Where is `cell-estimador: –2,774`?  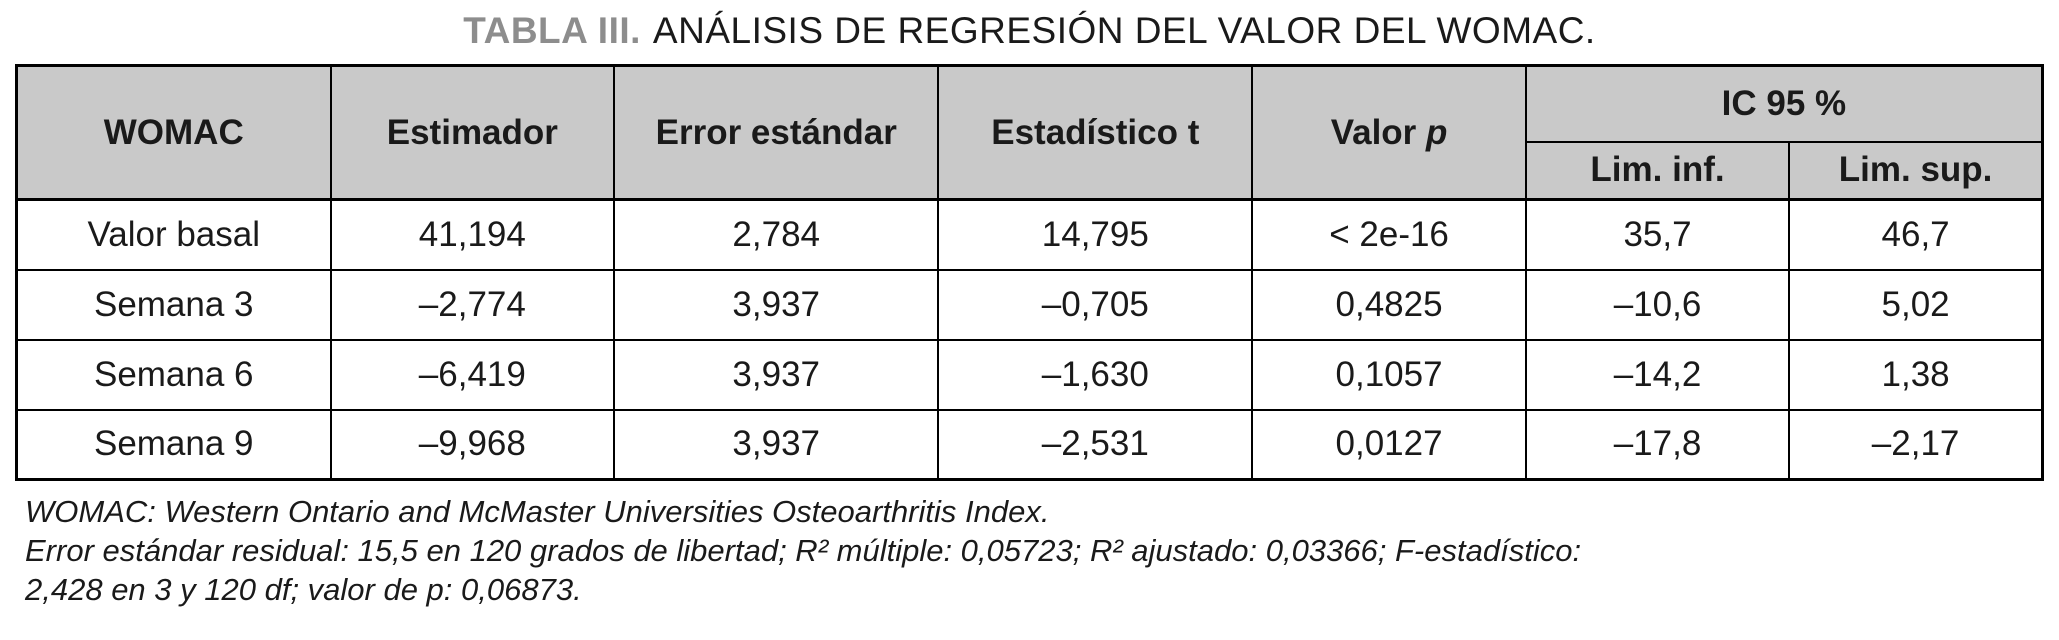 cell-estimador: –2,774 is located at coordinates (472, 304).